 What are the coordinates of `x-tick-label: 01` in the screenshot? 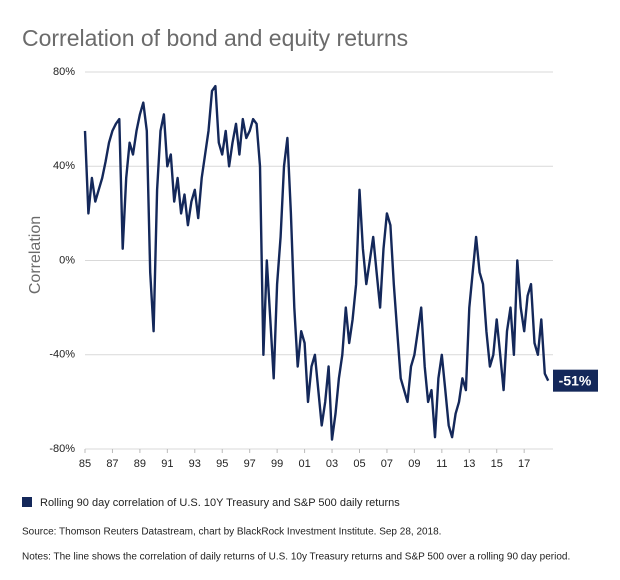 It's located at (304, 464).